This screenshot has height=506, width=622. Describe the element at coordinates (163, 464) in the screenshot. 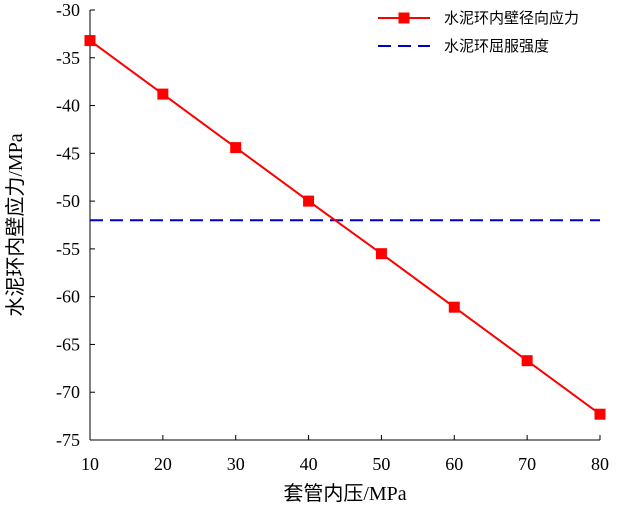

I see `x-tick-label: 20` at that location.